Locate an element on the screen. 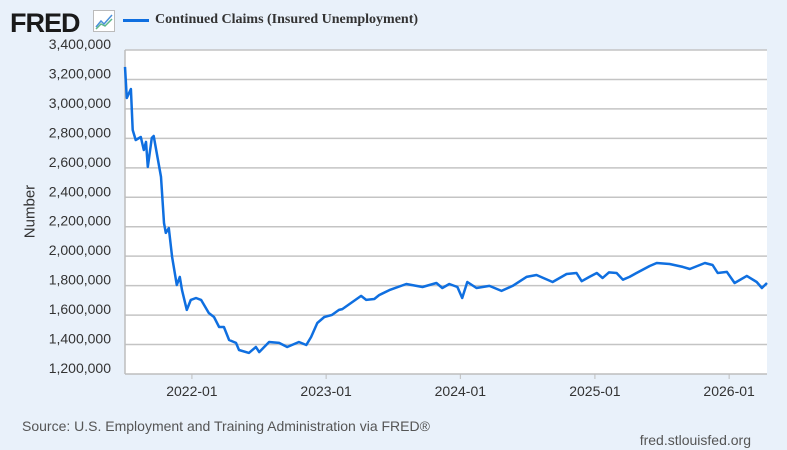 This screenshot has width=787, height=450. legend-swatch is located at coordinates (136, 20).